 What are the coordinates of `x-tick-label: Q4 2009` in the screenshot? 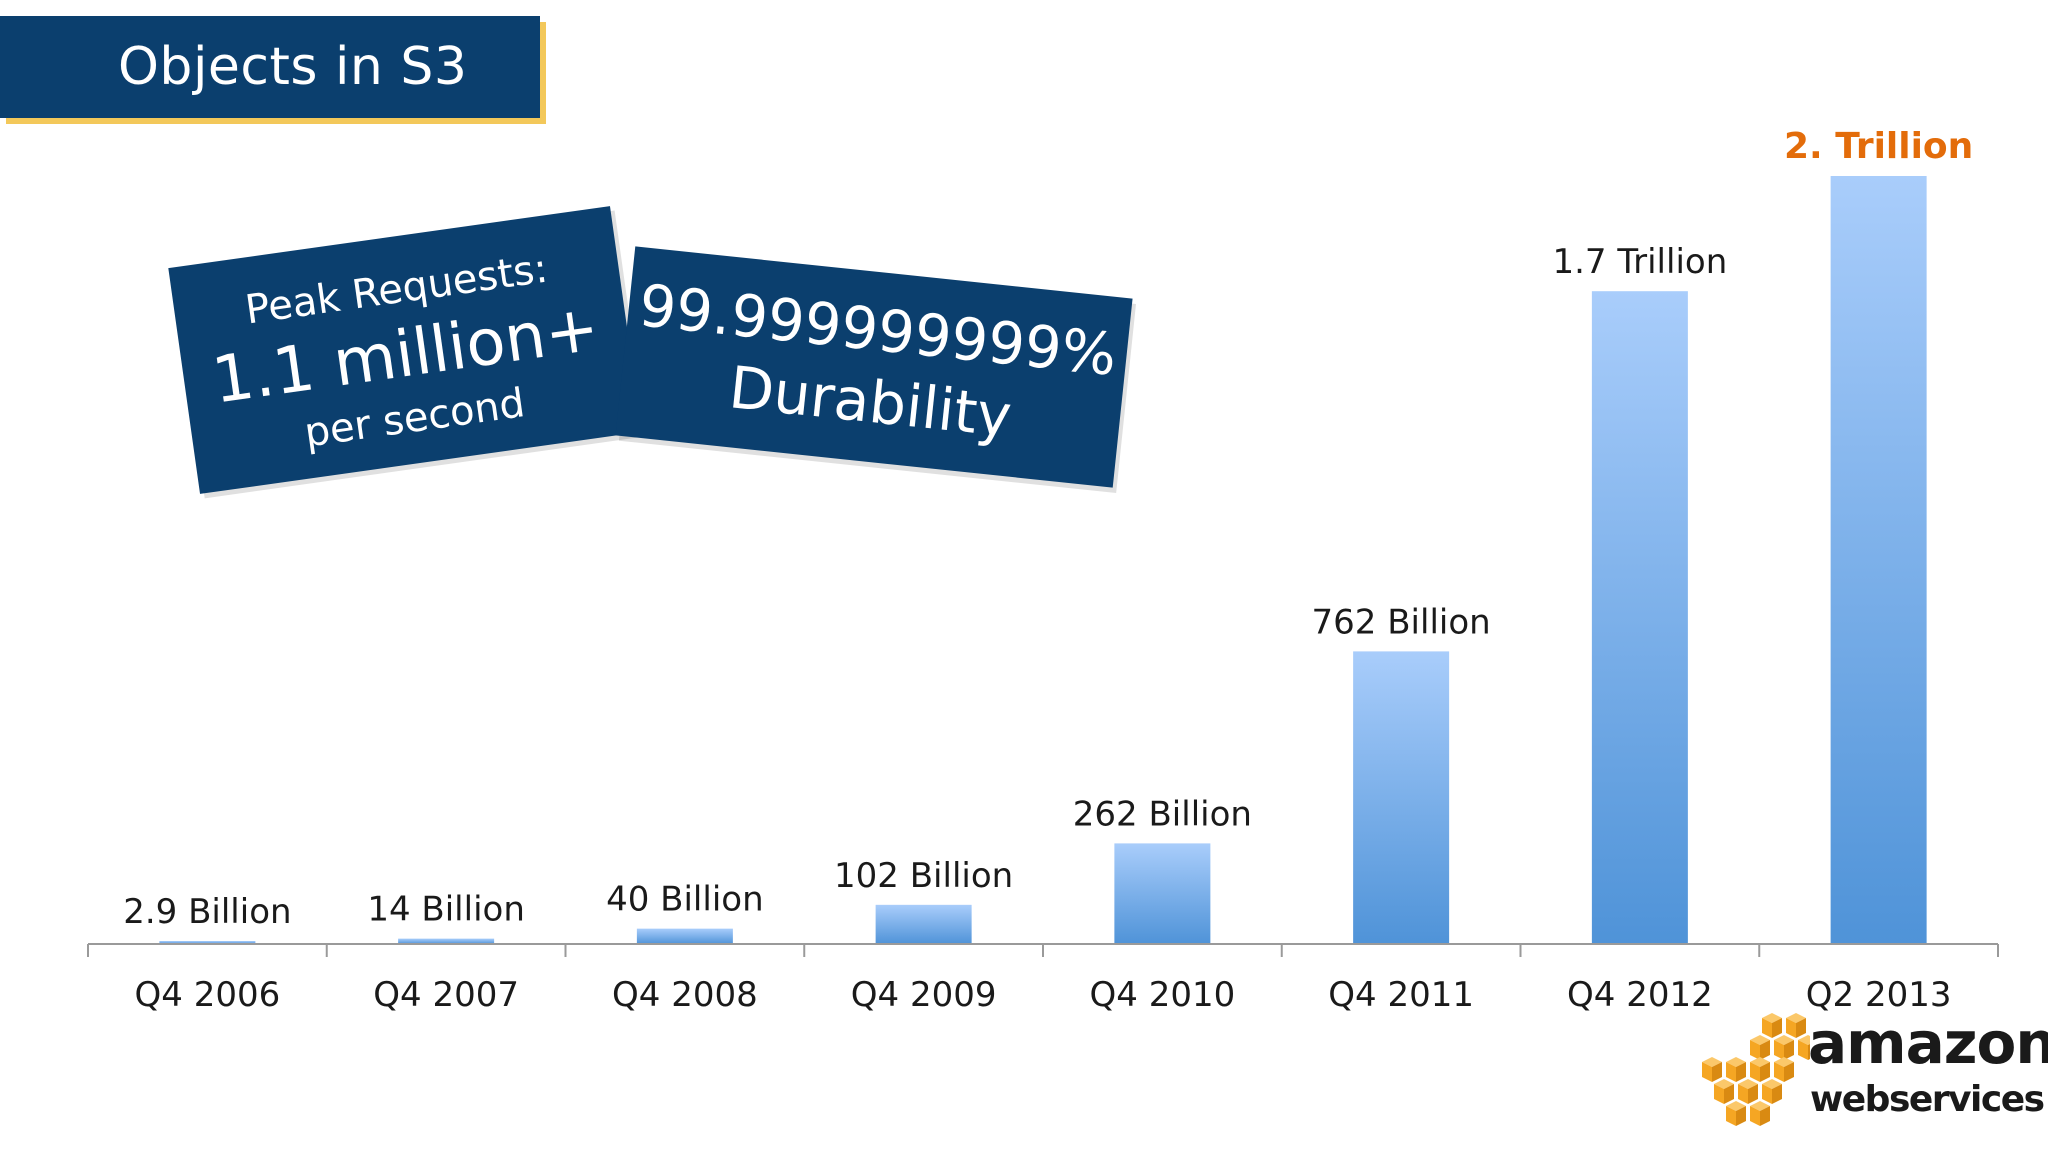 It's located at (924, 995).